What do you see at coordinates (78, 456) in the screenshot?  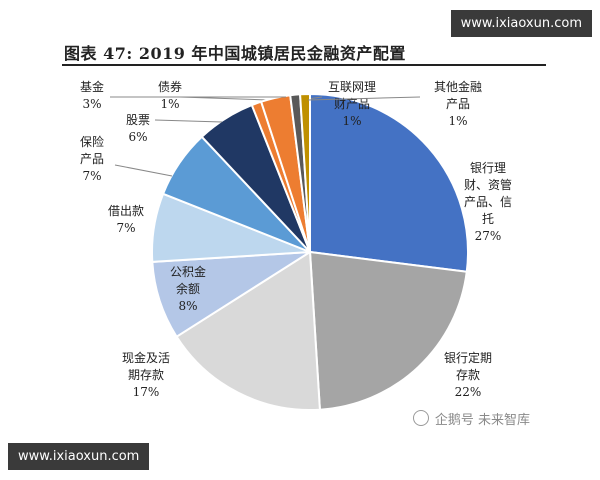 I see `watermark-bottom: www.ixiaoxun.com` at bounding box center [78, 456].